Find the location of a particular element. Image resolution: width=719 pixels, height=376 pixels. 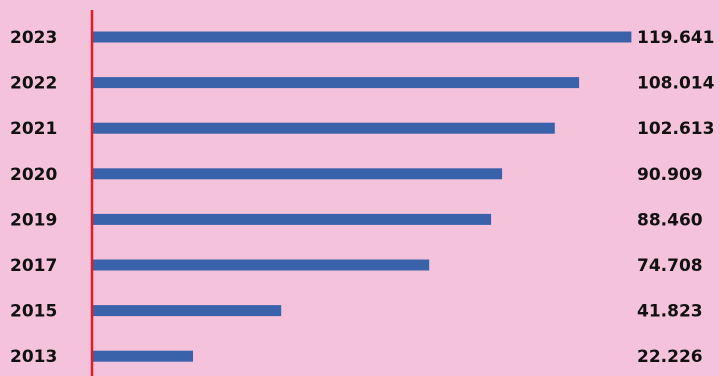

bar-2019 is located at coordinates (292, 219).